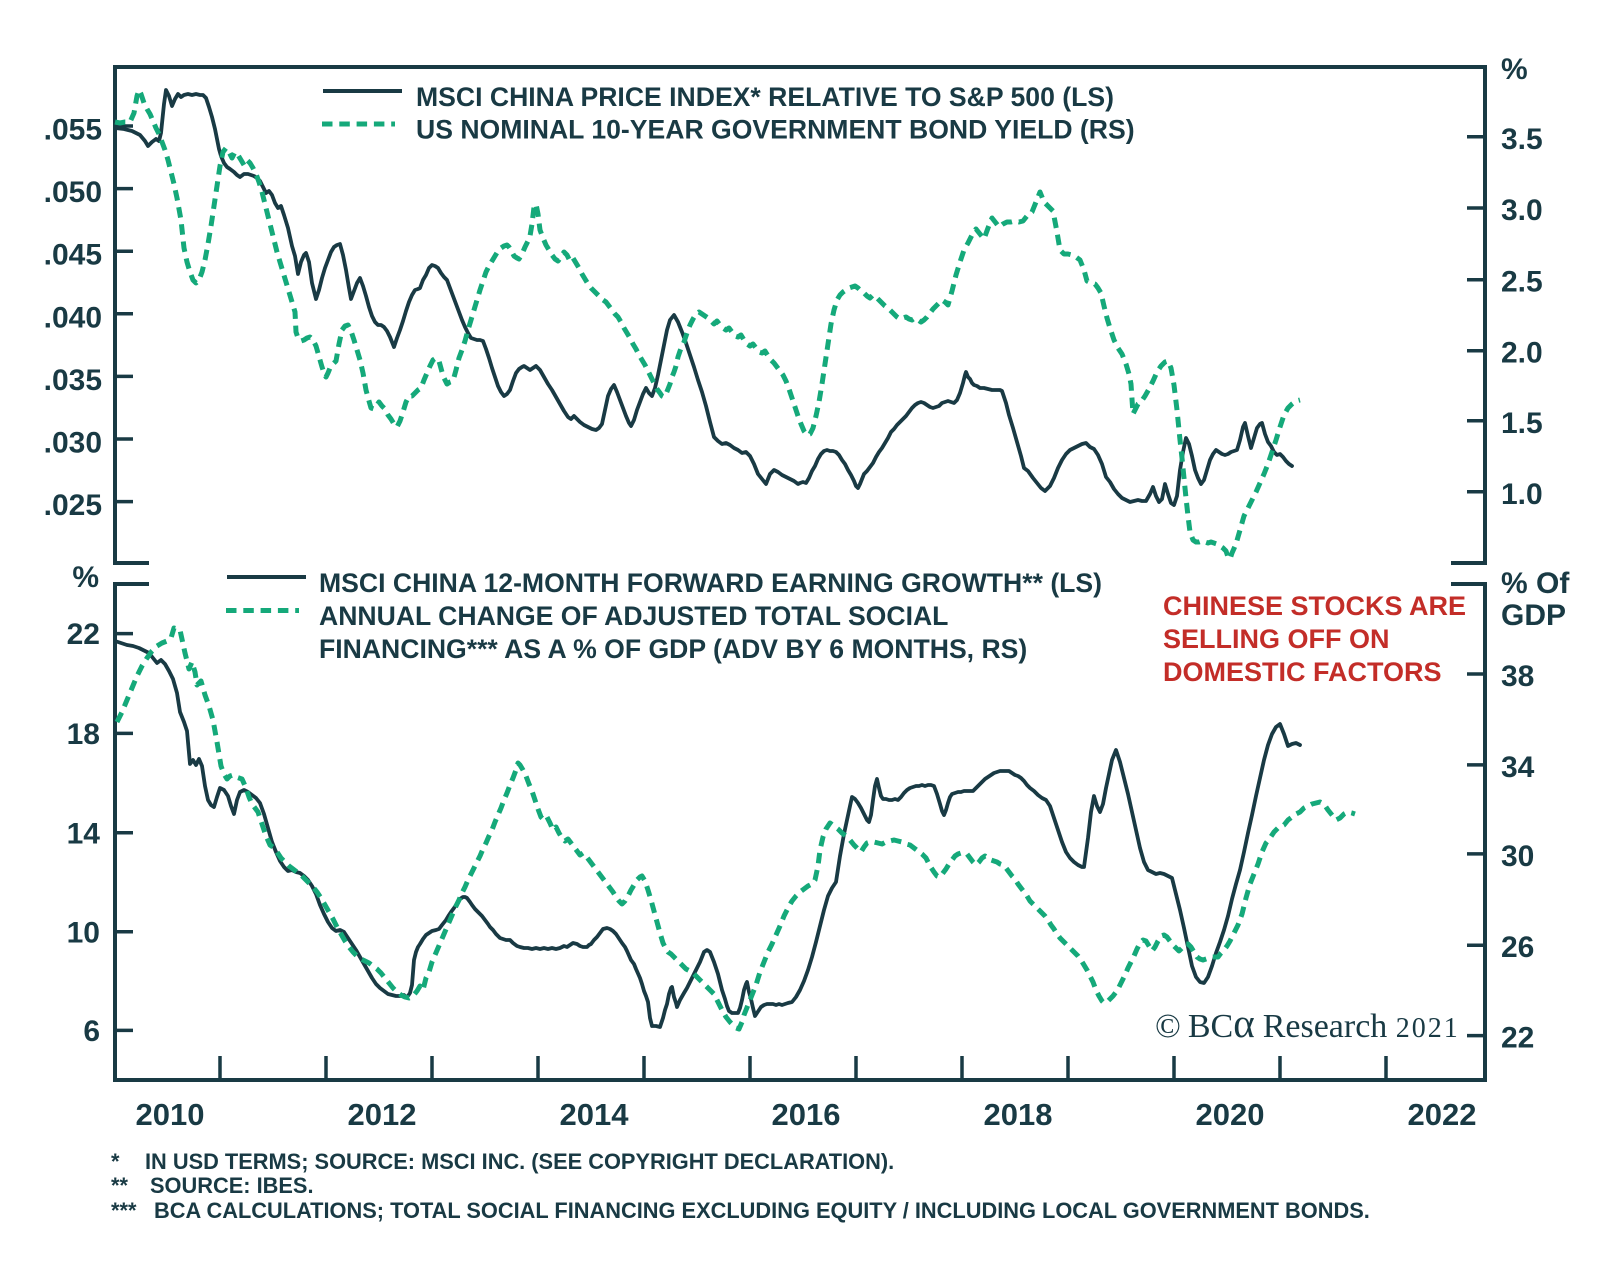 The width and height of the screenshot is (1600, 1261). Describe the element at coordinates (1522, 494) in the screenshot. I see `svg-text: 1.0` at that location.